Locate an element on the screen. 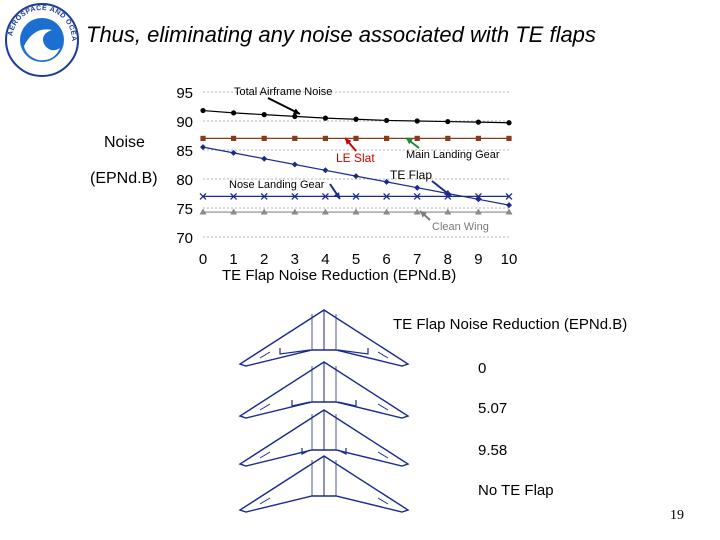  reduction-value-row-4: No TE Flap is located at coordinates (516, 490).